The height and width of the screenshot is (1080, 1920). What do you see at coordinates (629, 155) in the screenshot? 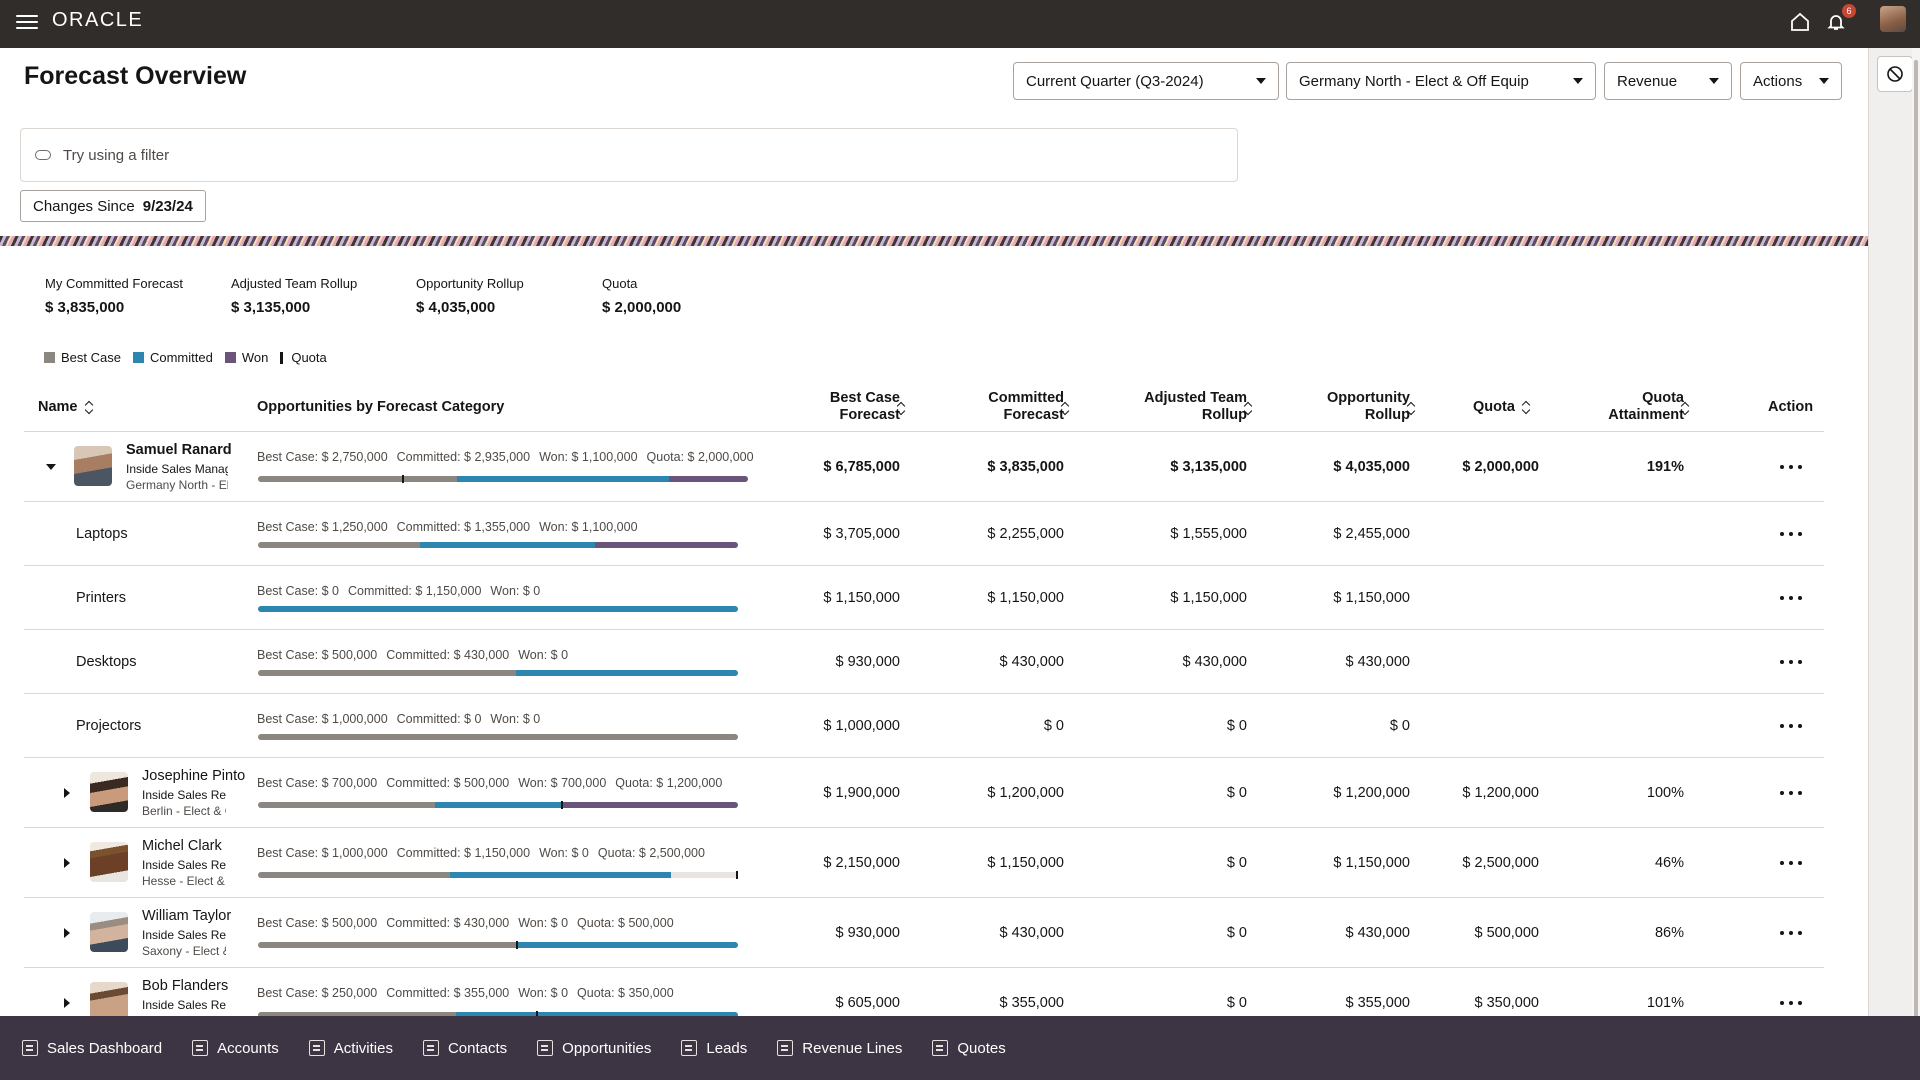
I see `filter-input: Try using a filter` at bounding box center [629, 155].